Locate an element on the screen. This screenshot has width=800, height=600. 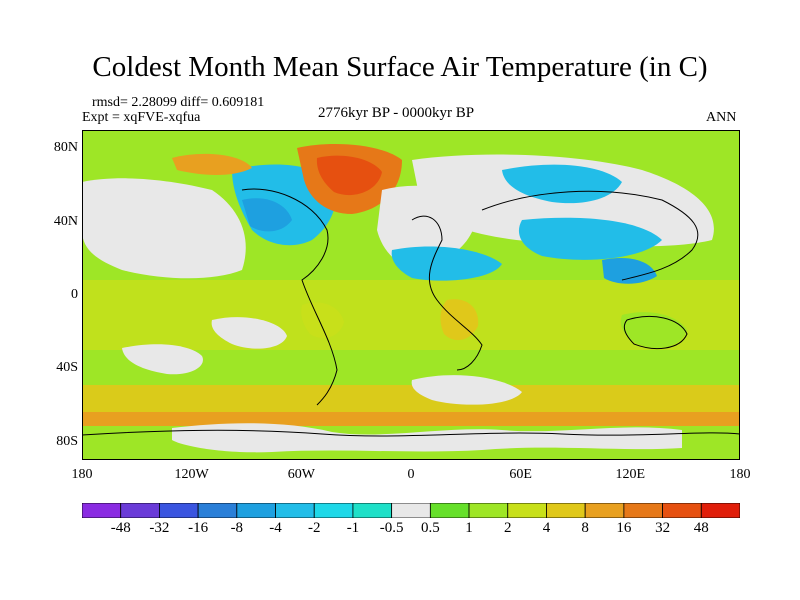
siberia-cool-region is located at coordinates (562, 184).